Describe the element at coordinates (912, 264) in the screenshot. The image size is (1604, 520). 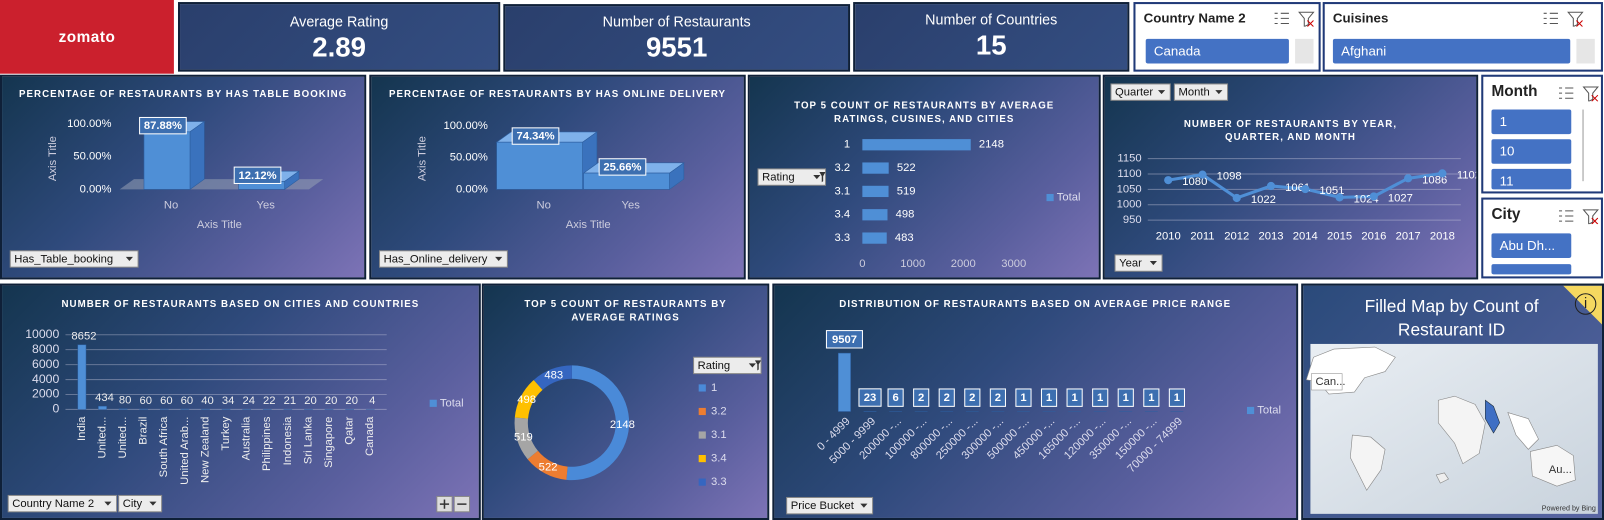
I see `x-tick-label: 1000` at that location.